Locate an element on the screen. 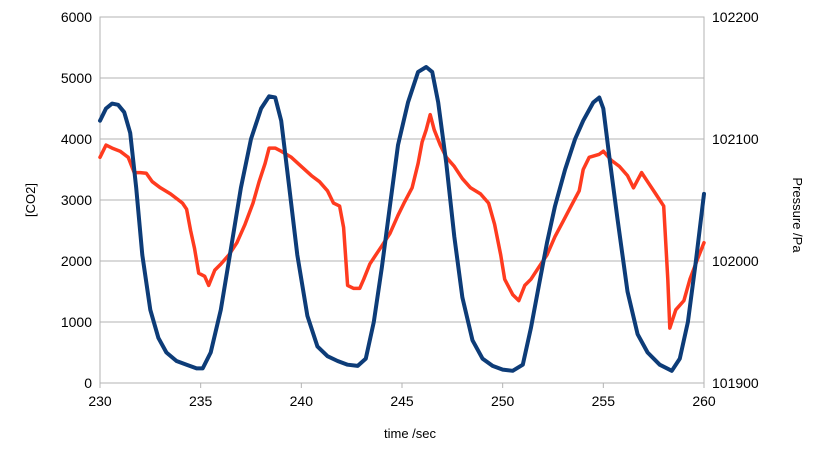 Image resolution: width=822 pixels, height=459 pixels. y-left-tick-label: 1000 is located at coordinates (76, 322).